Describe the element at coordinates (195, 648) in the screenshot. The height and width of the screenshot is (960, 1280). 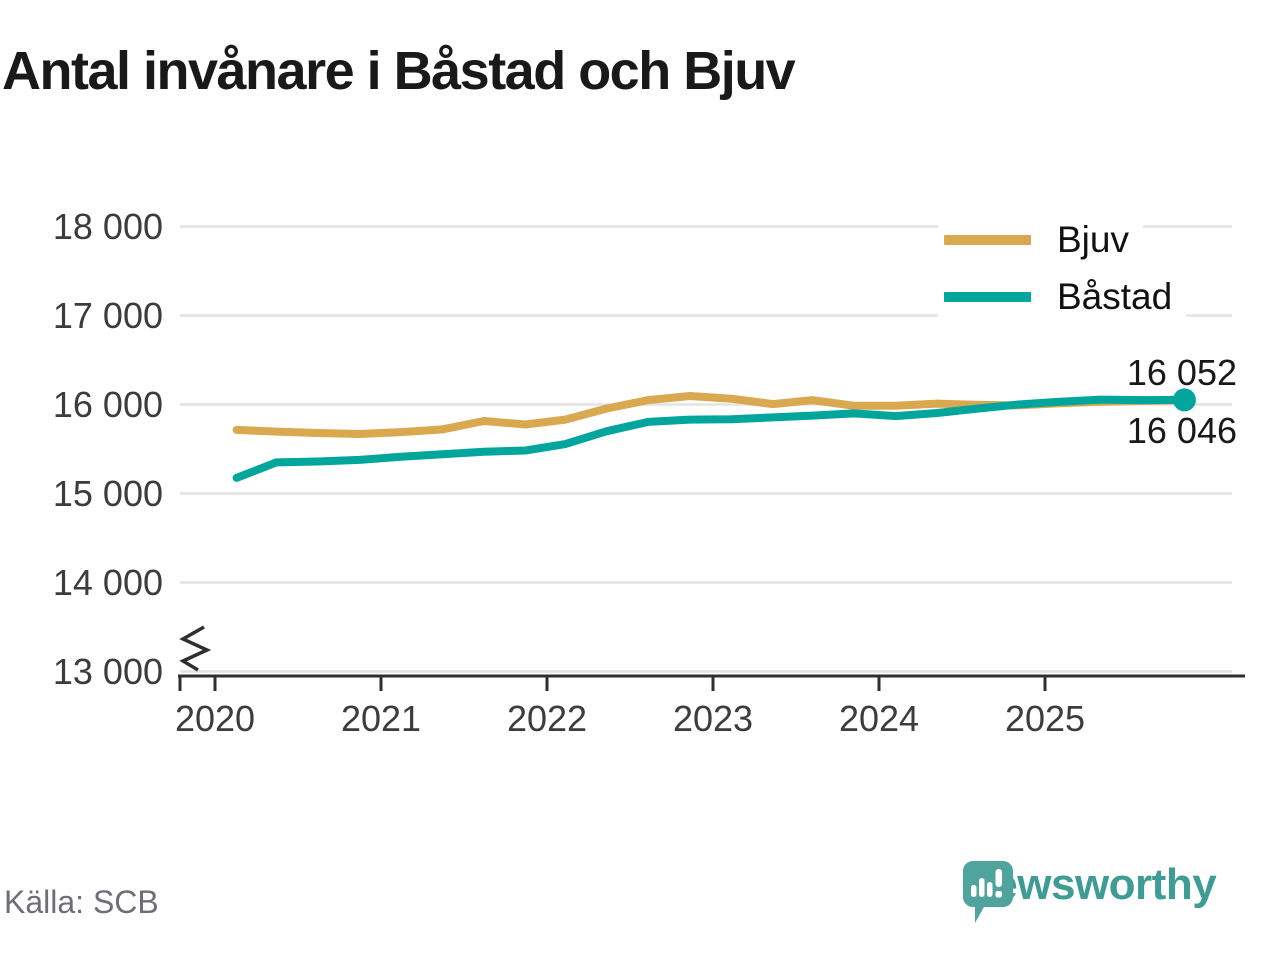
I see `y-axis-break-icon` at that location.